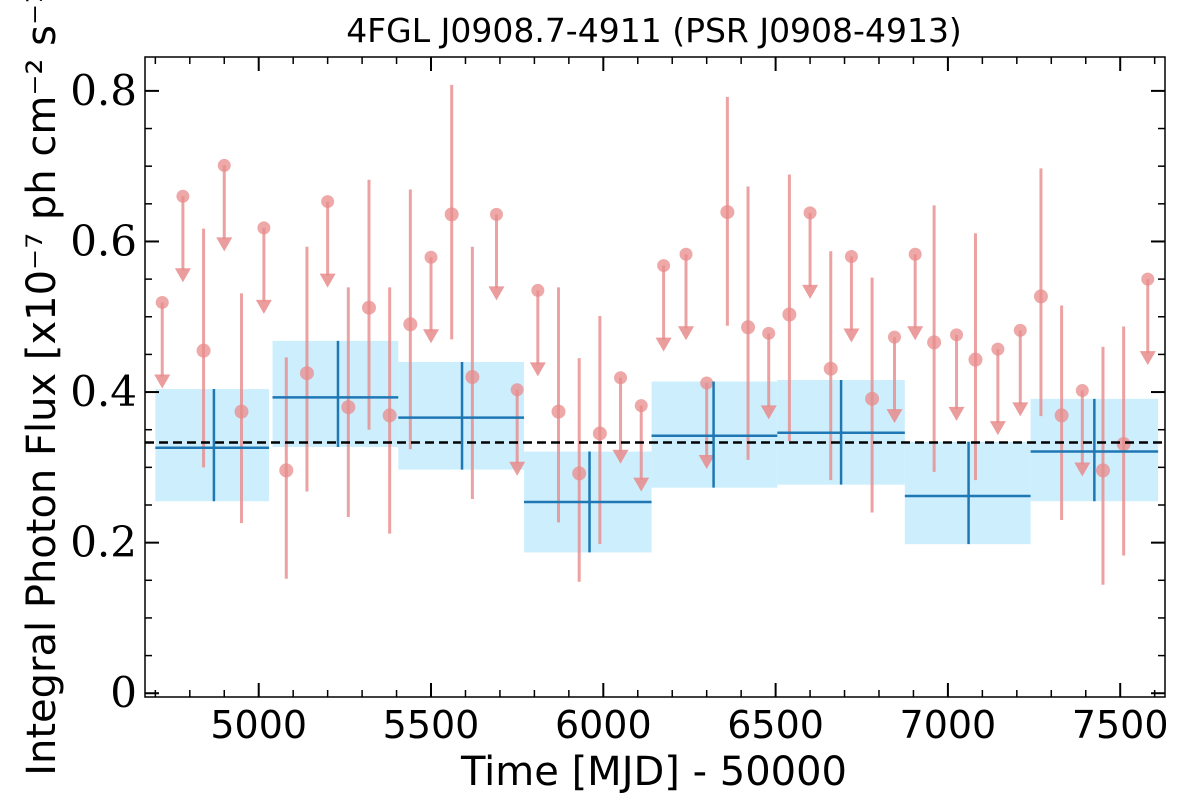 The image size is (1200, 800). What do you see at coordinates (258, 725) in the screenshot?
I see `x-tick-label: 5000` at bounding box center [258, 725].